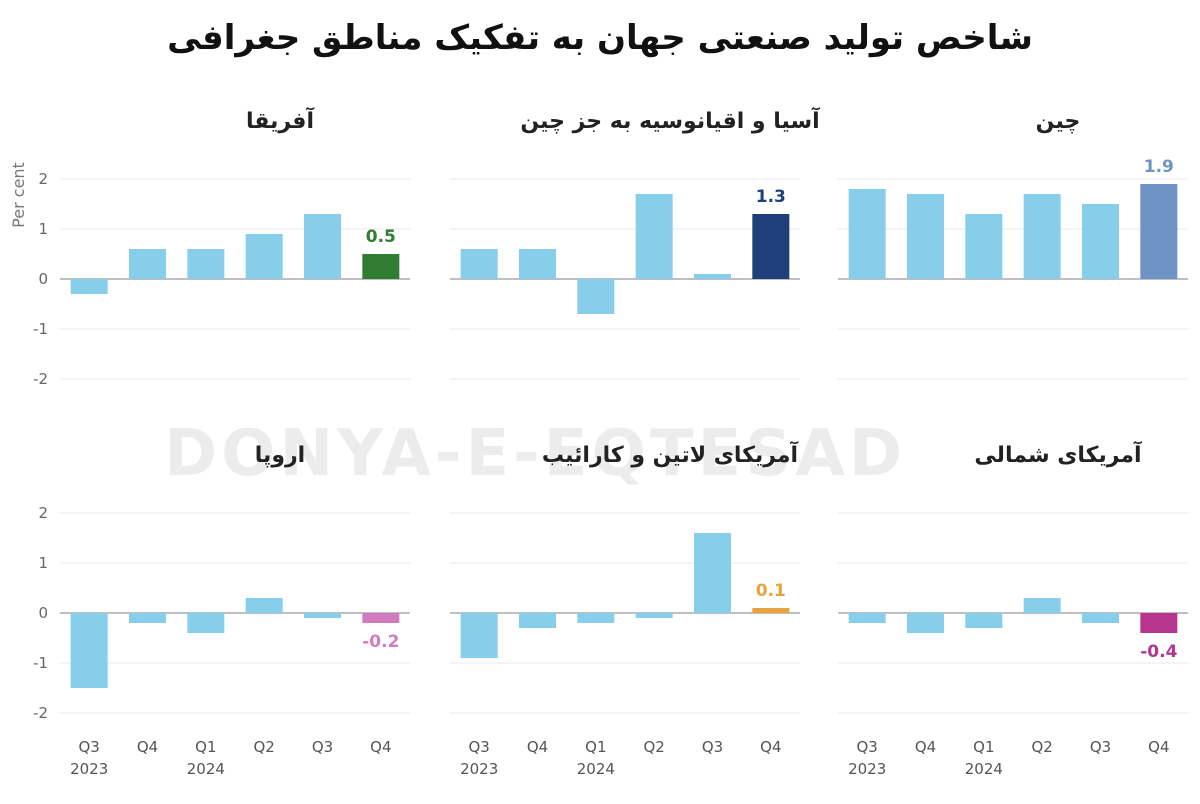 Image resolution: width=1200 pixels, height=804 pixels. I want to click on data-label: 0.5, so click(381, 237).